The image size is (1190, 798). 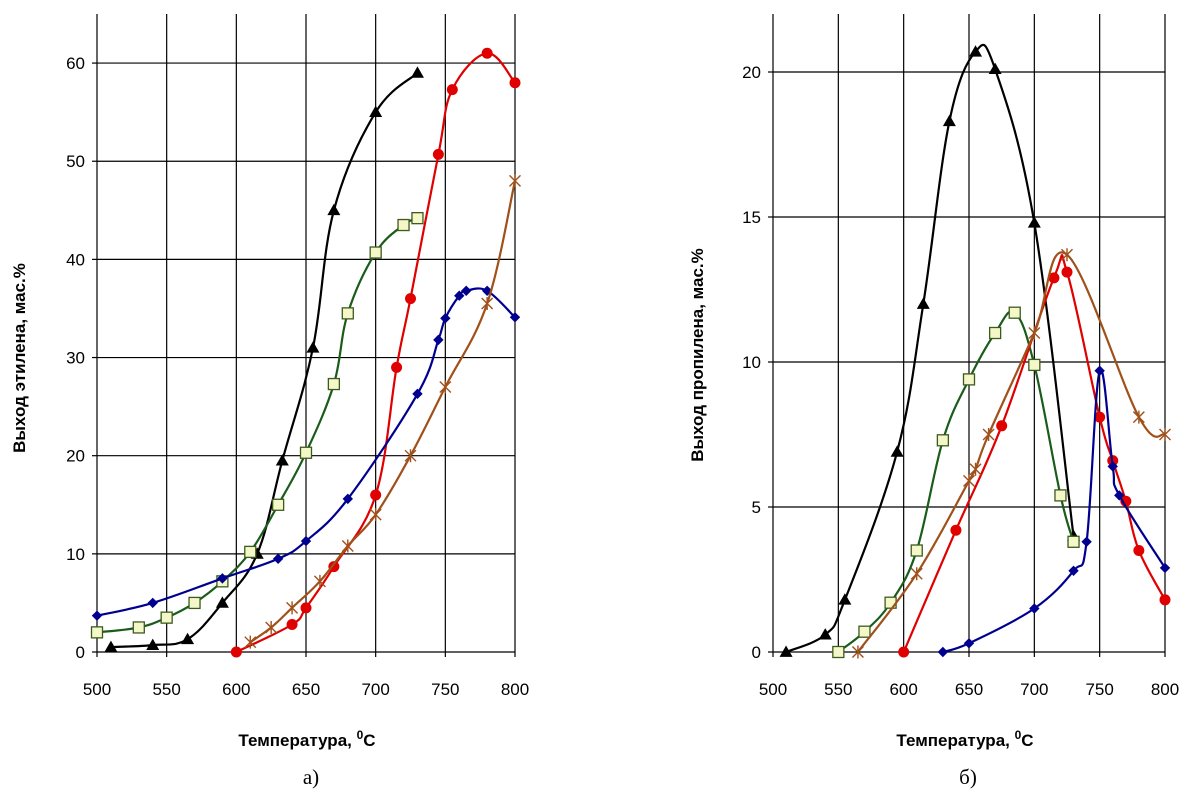 I want to click on x-tick-label-b: 500, so click(x=773, y=689).